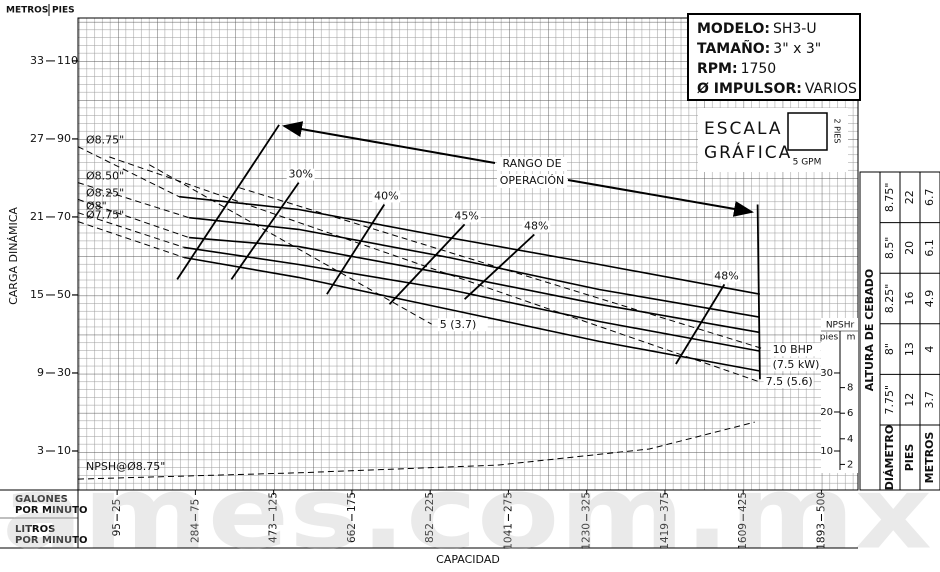  I want to click on x-tick-label: 500, so click(821, 502).